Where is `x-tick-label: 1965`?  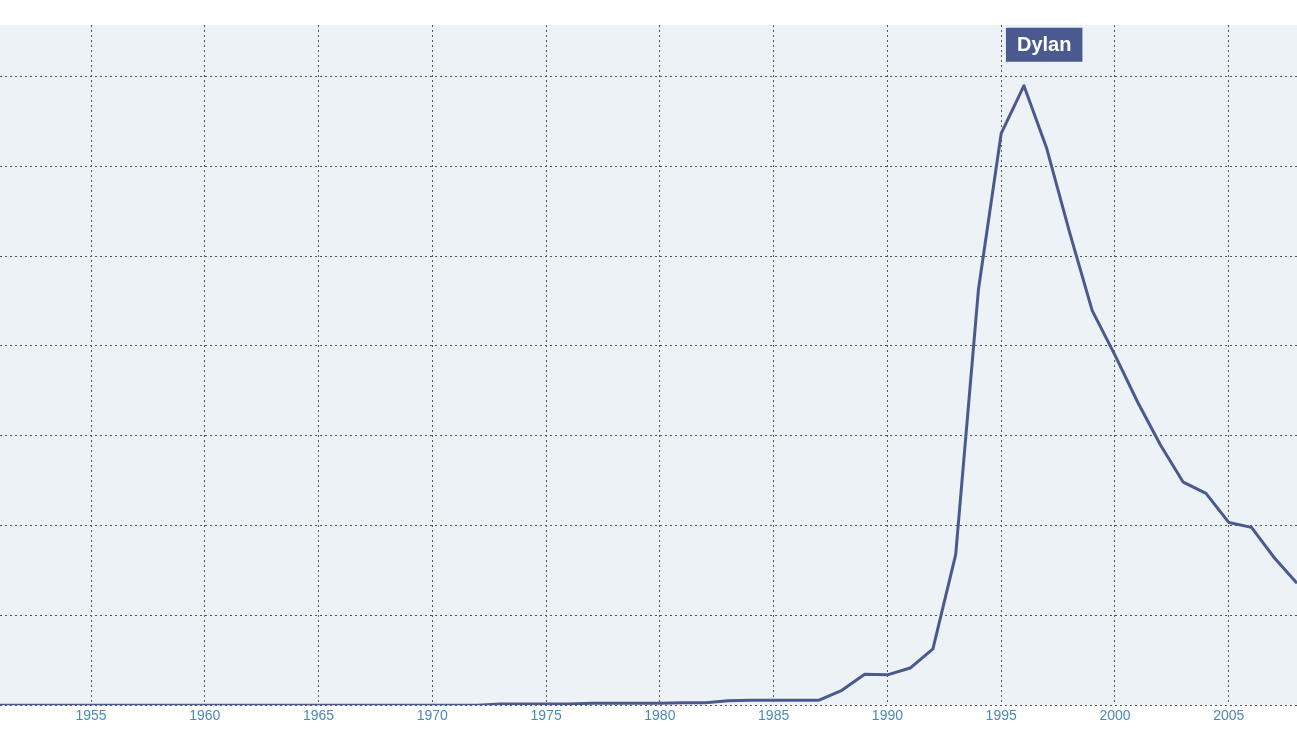
x-tick-label: 1965 is located at coordinates (318, 715).